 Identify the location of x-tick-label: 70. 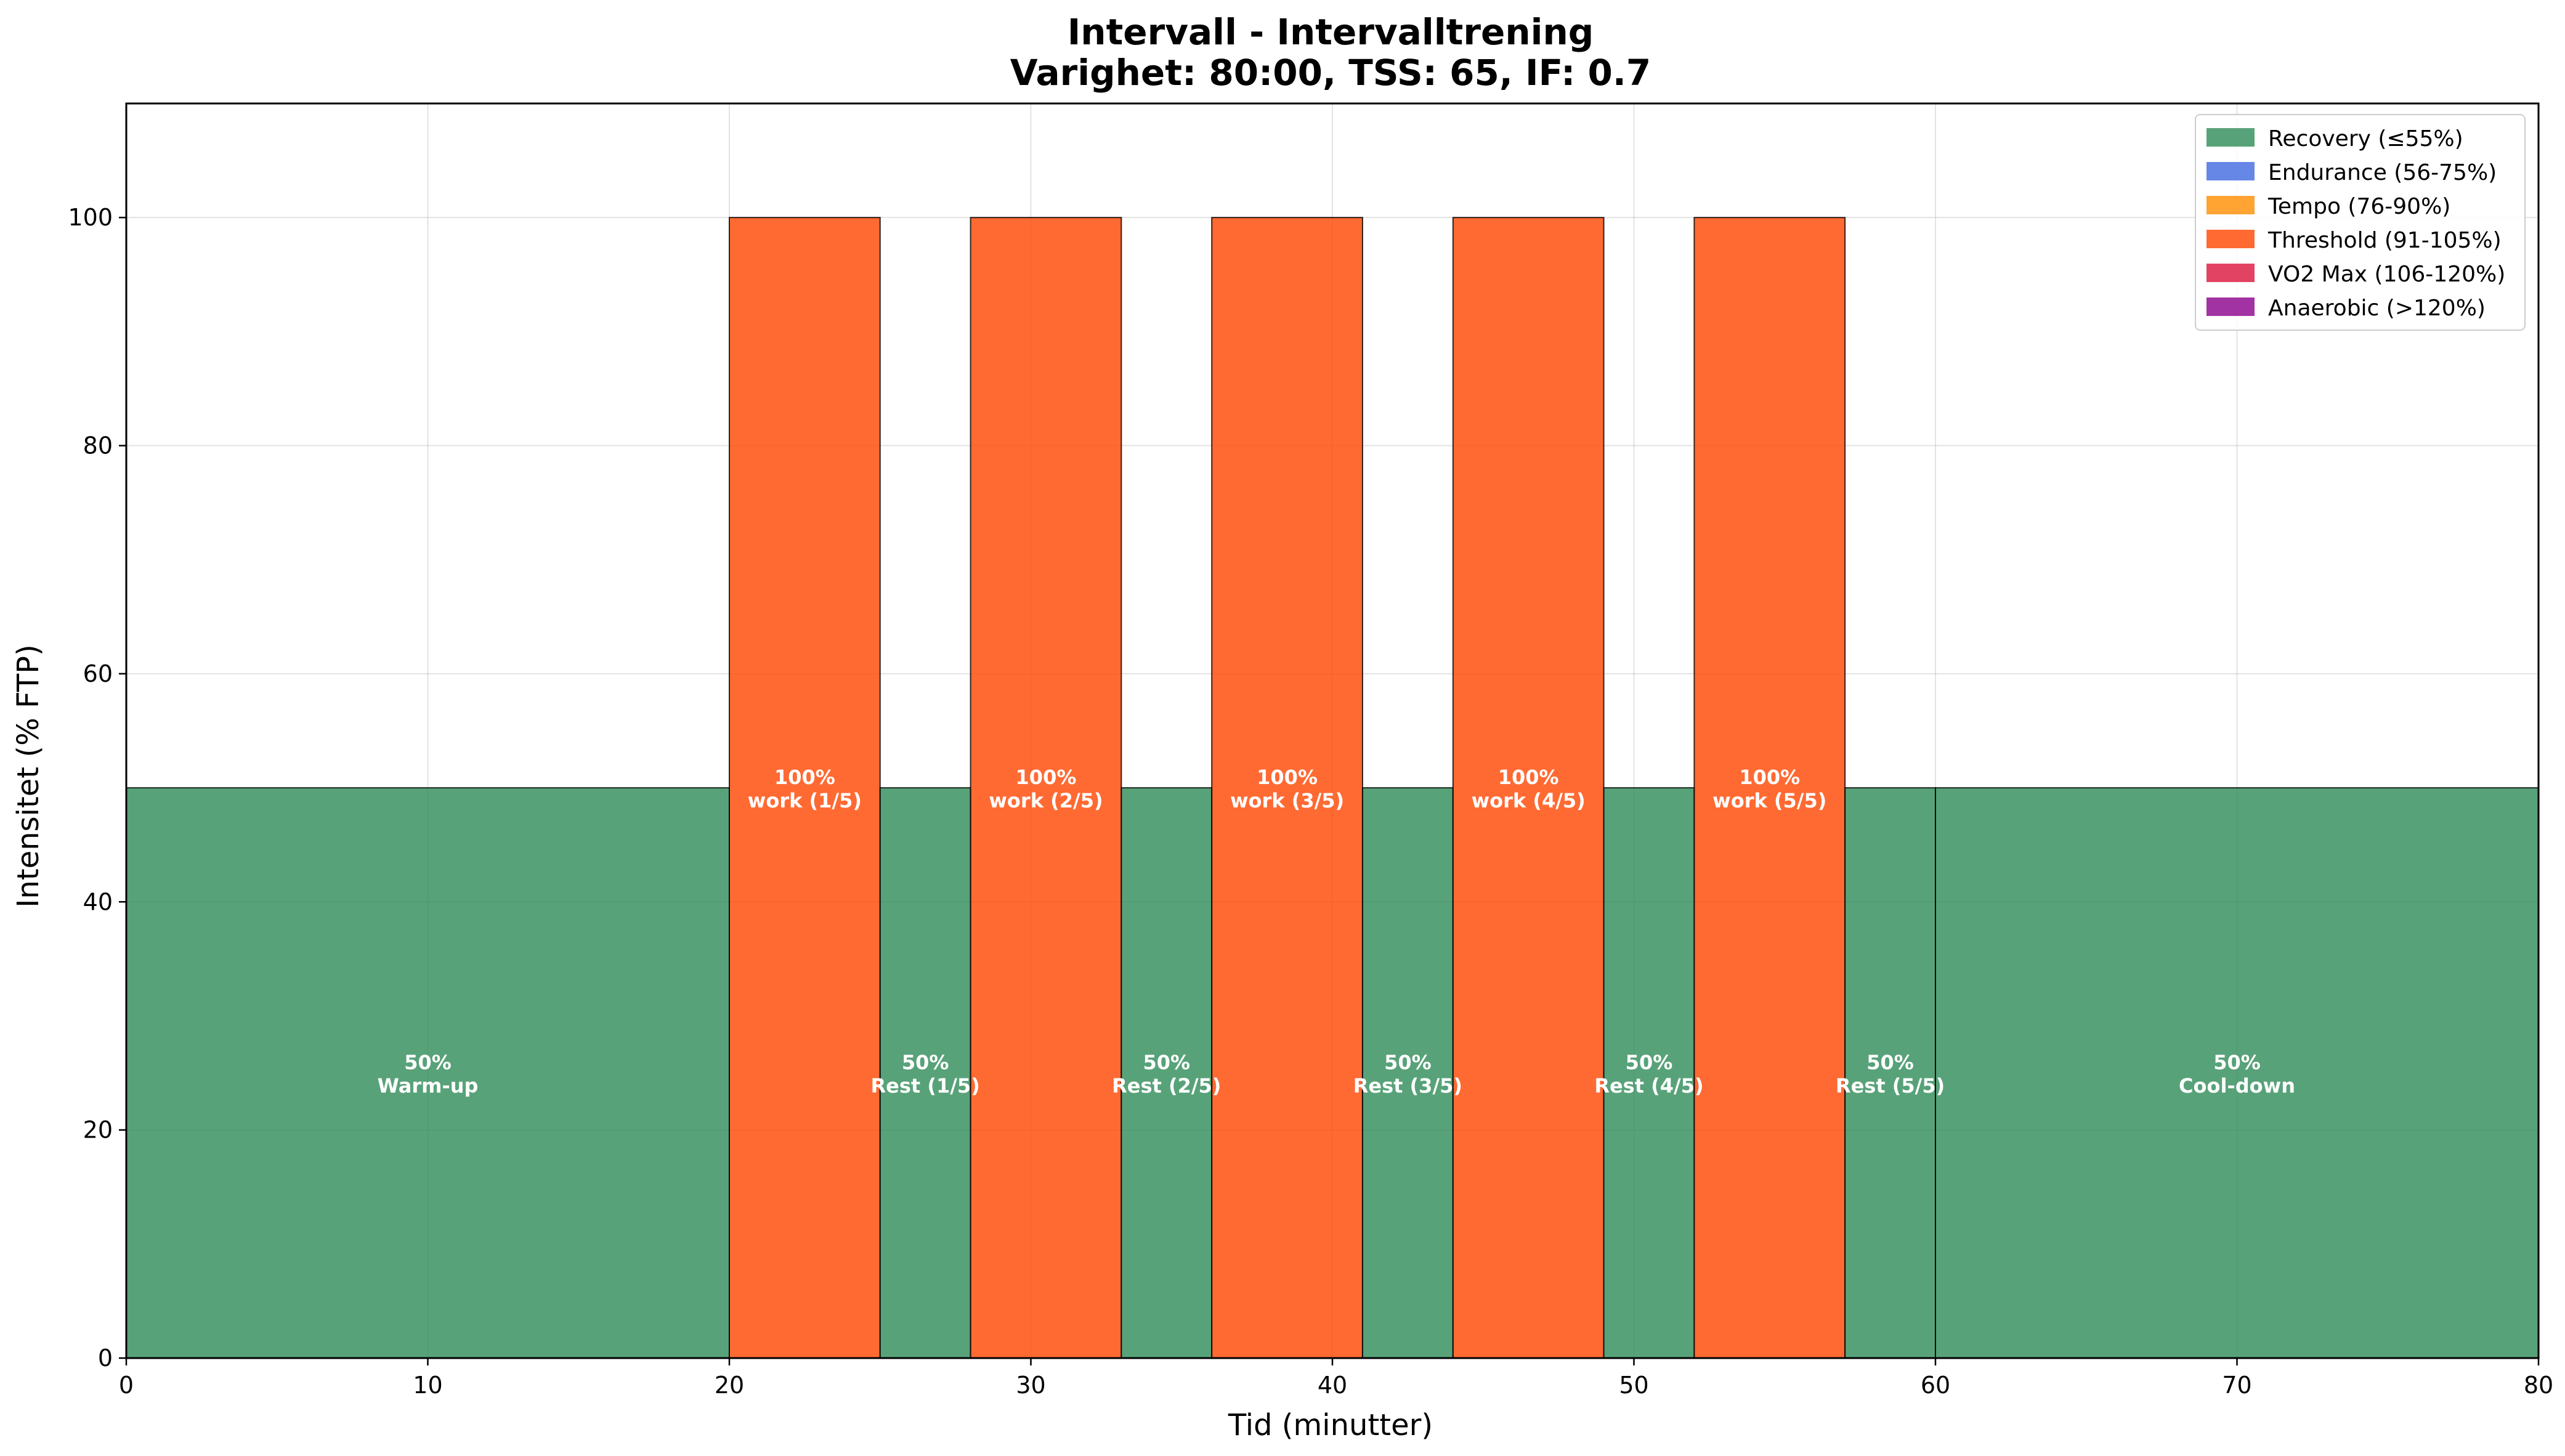
(2236, 1385).